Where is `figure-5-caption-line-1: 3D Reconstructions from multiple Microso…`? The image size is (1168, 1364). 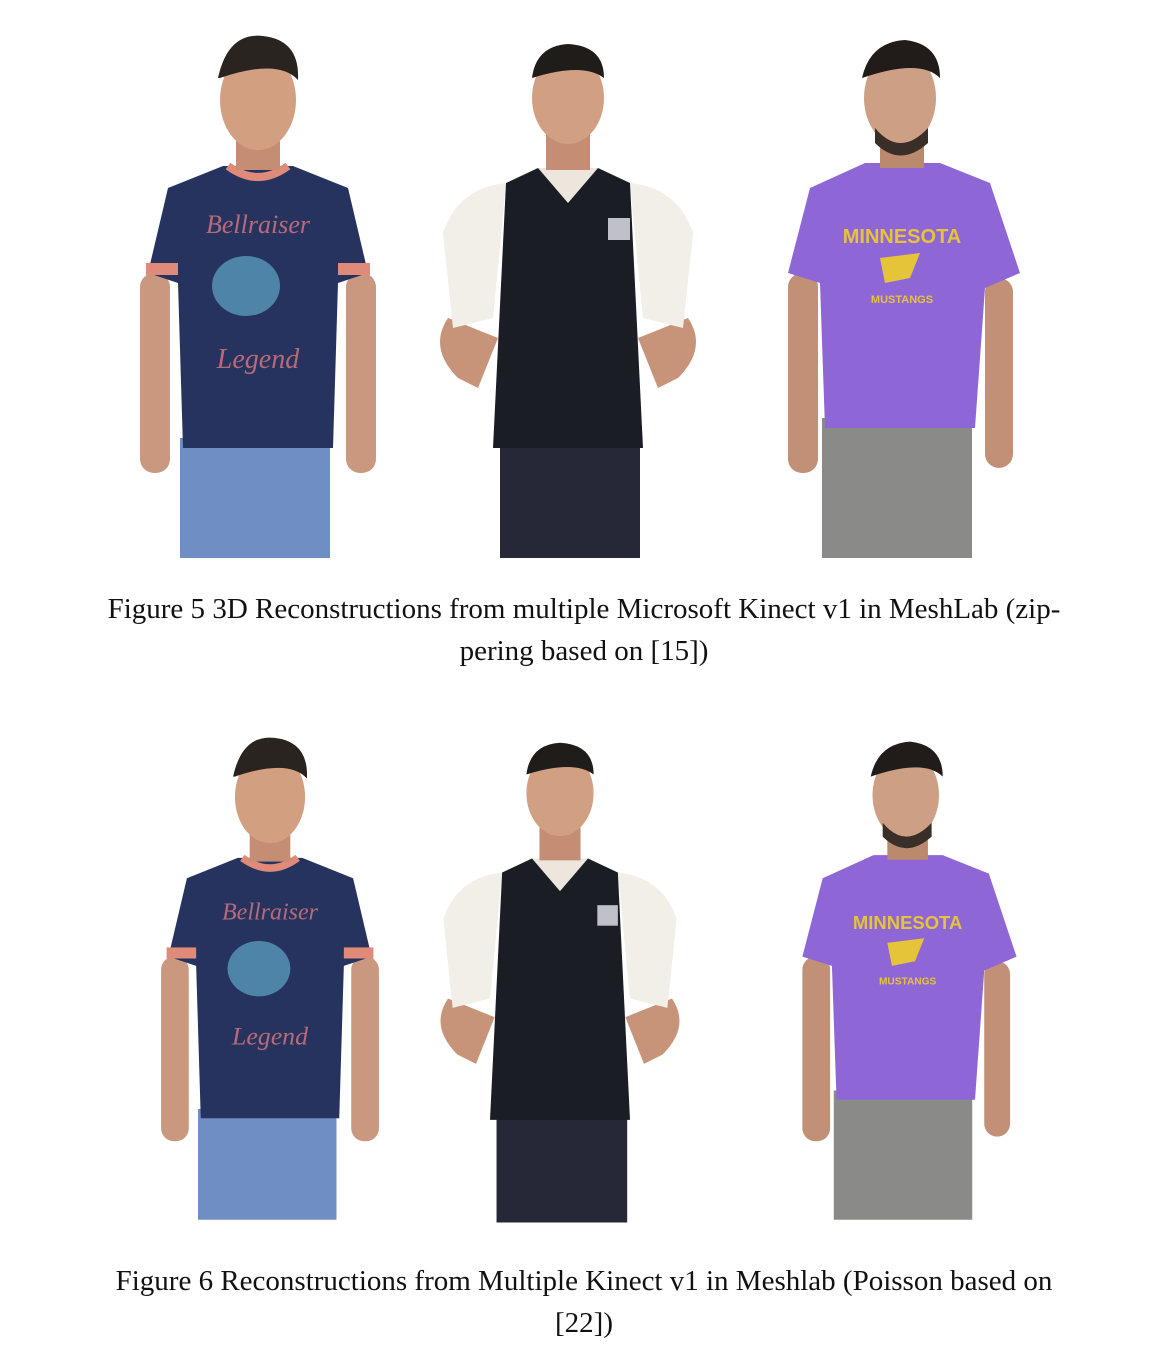
figure-5-caption-line-1: 3D Reconstructions from multiple Microso… is located at coordinates (636, 609).